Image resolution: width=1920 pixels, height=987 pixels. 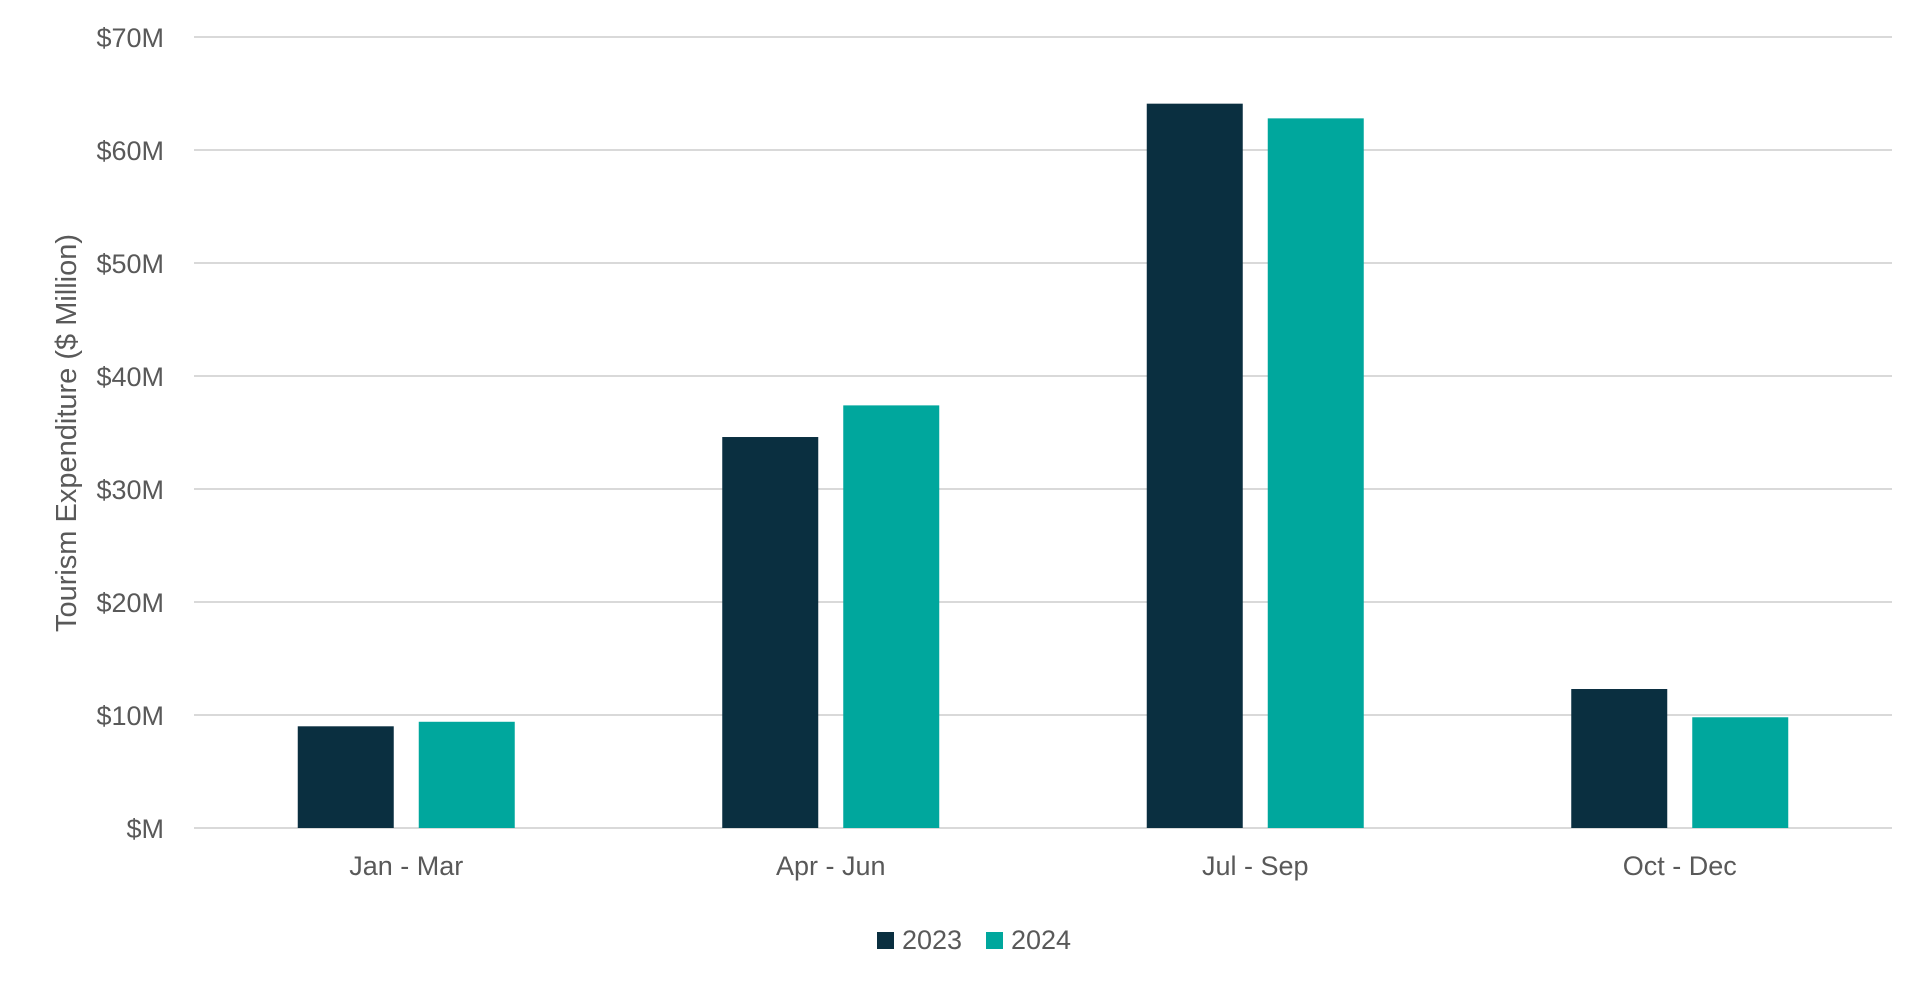 What do you see at coordinates (130, 38) in the screenshot?
I see `y-tick-label: $70M` at bounding box center [130, 38].